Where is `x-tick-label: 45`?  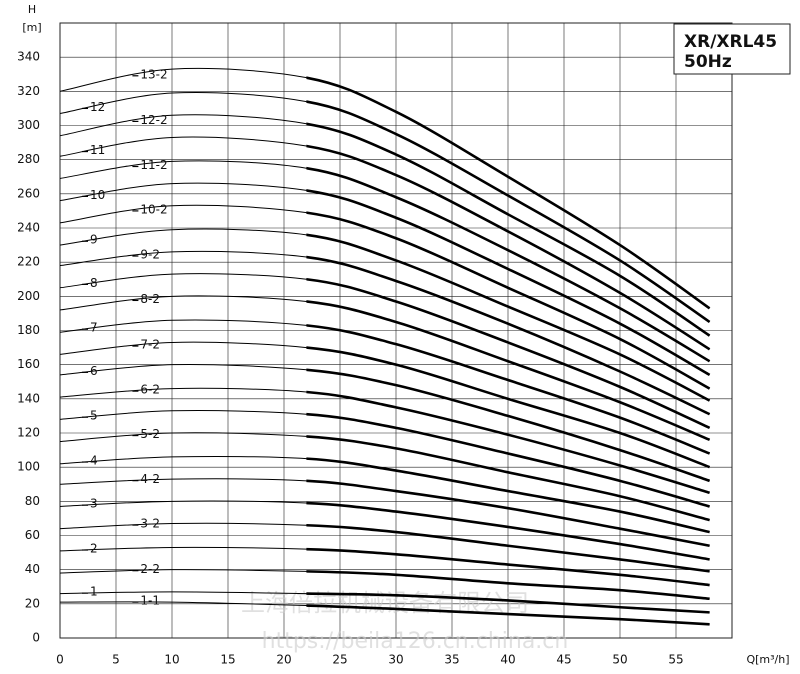
x-tick-label: 45 is located at coordinates (563, 660).